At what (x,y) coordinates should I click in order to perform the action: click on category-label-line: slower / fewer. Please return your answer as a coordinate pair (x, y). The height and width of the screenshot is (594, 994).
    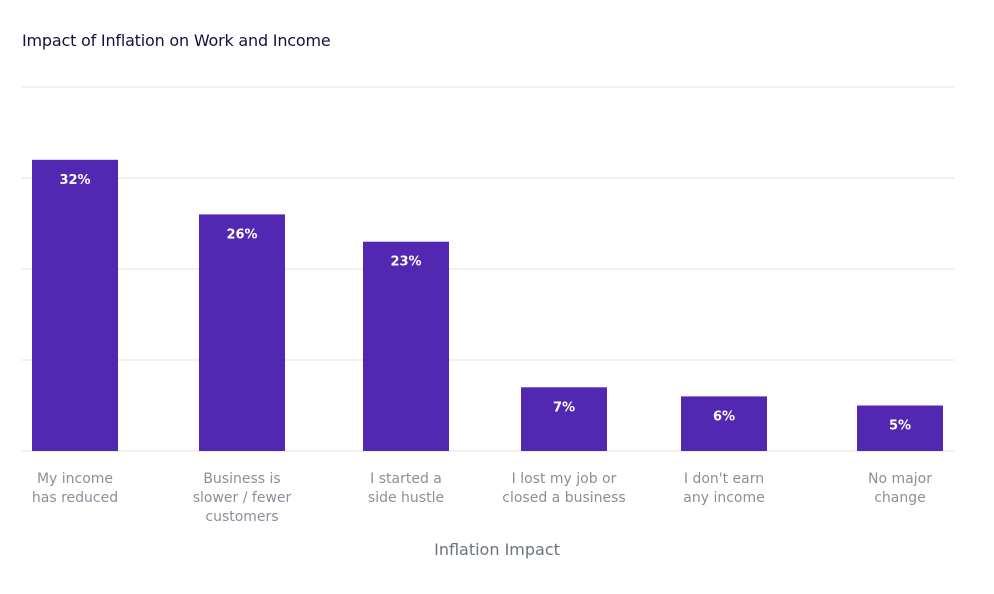
    Looking at the image, I should click on (242, 498).